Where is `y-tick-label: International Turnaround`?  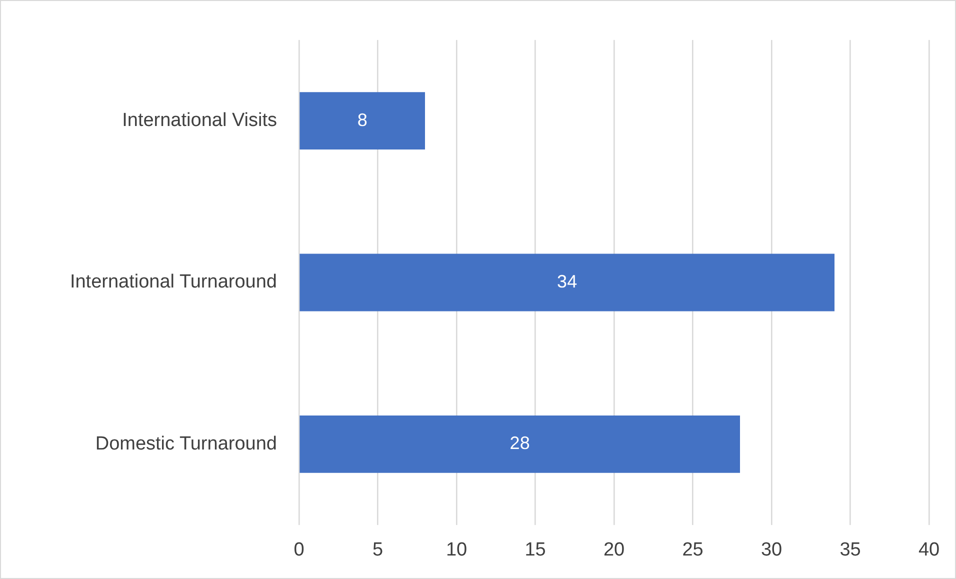 y-tick-label: International Turnaround is located at coordinates (173, 282).